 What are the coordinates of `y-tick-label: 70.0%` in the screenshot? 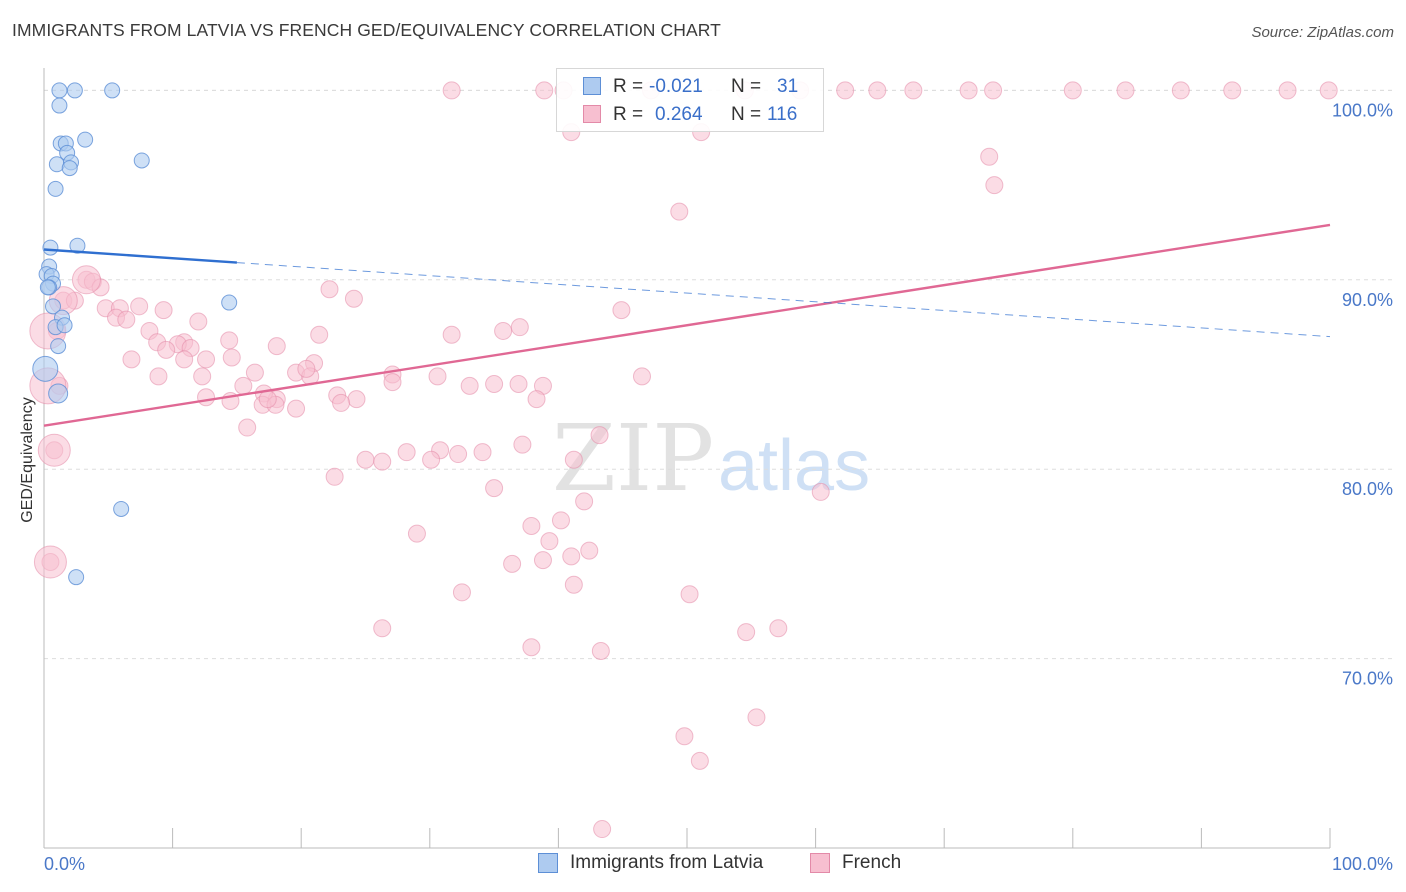 It's located at (1367, 679).